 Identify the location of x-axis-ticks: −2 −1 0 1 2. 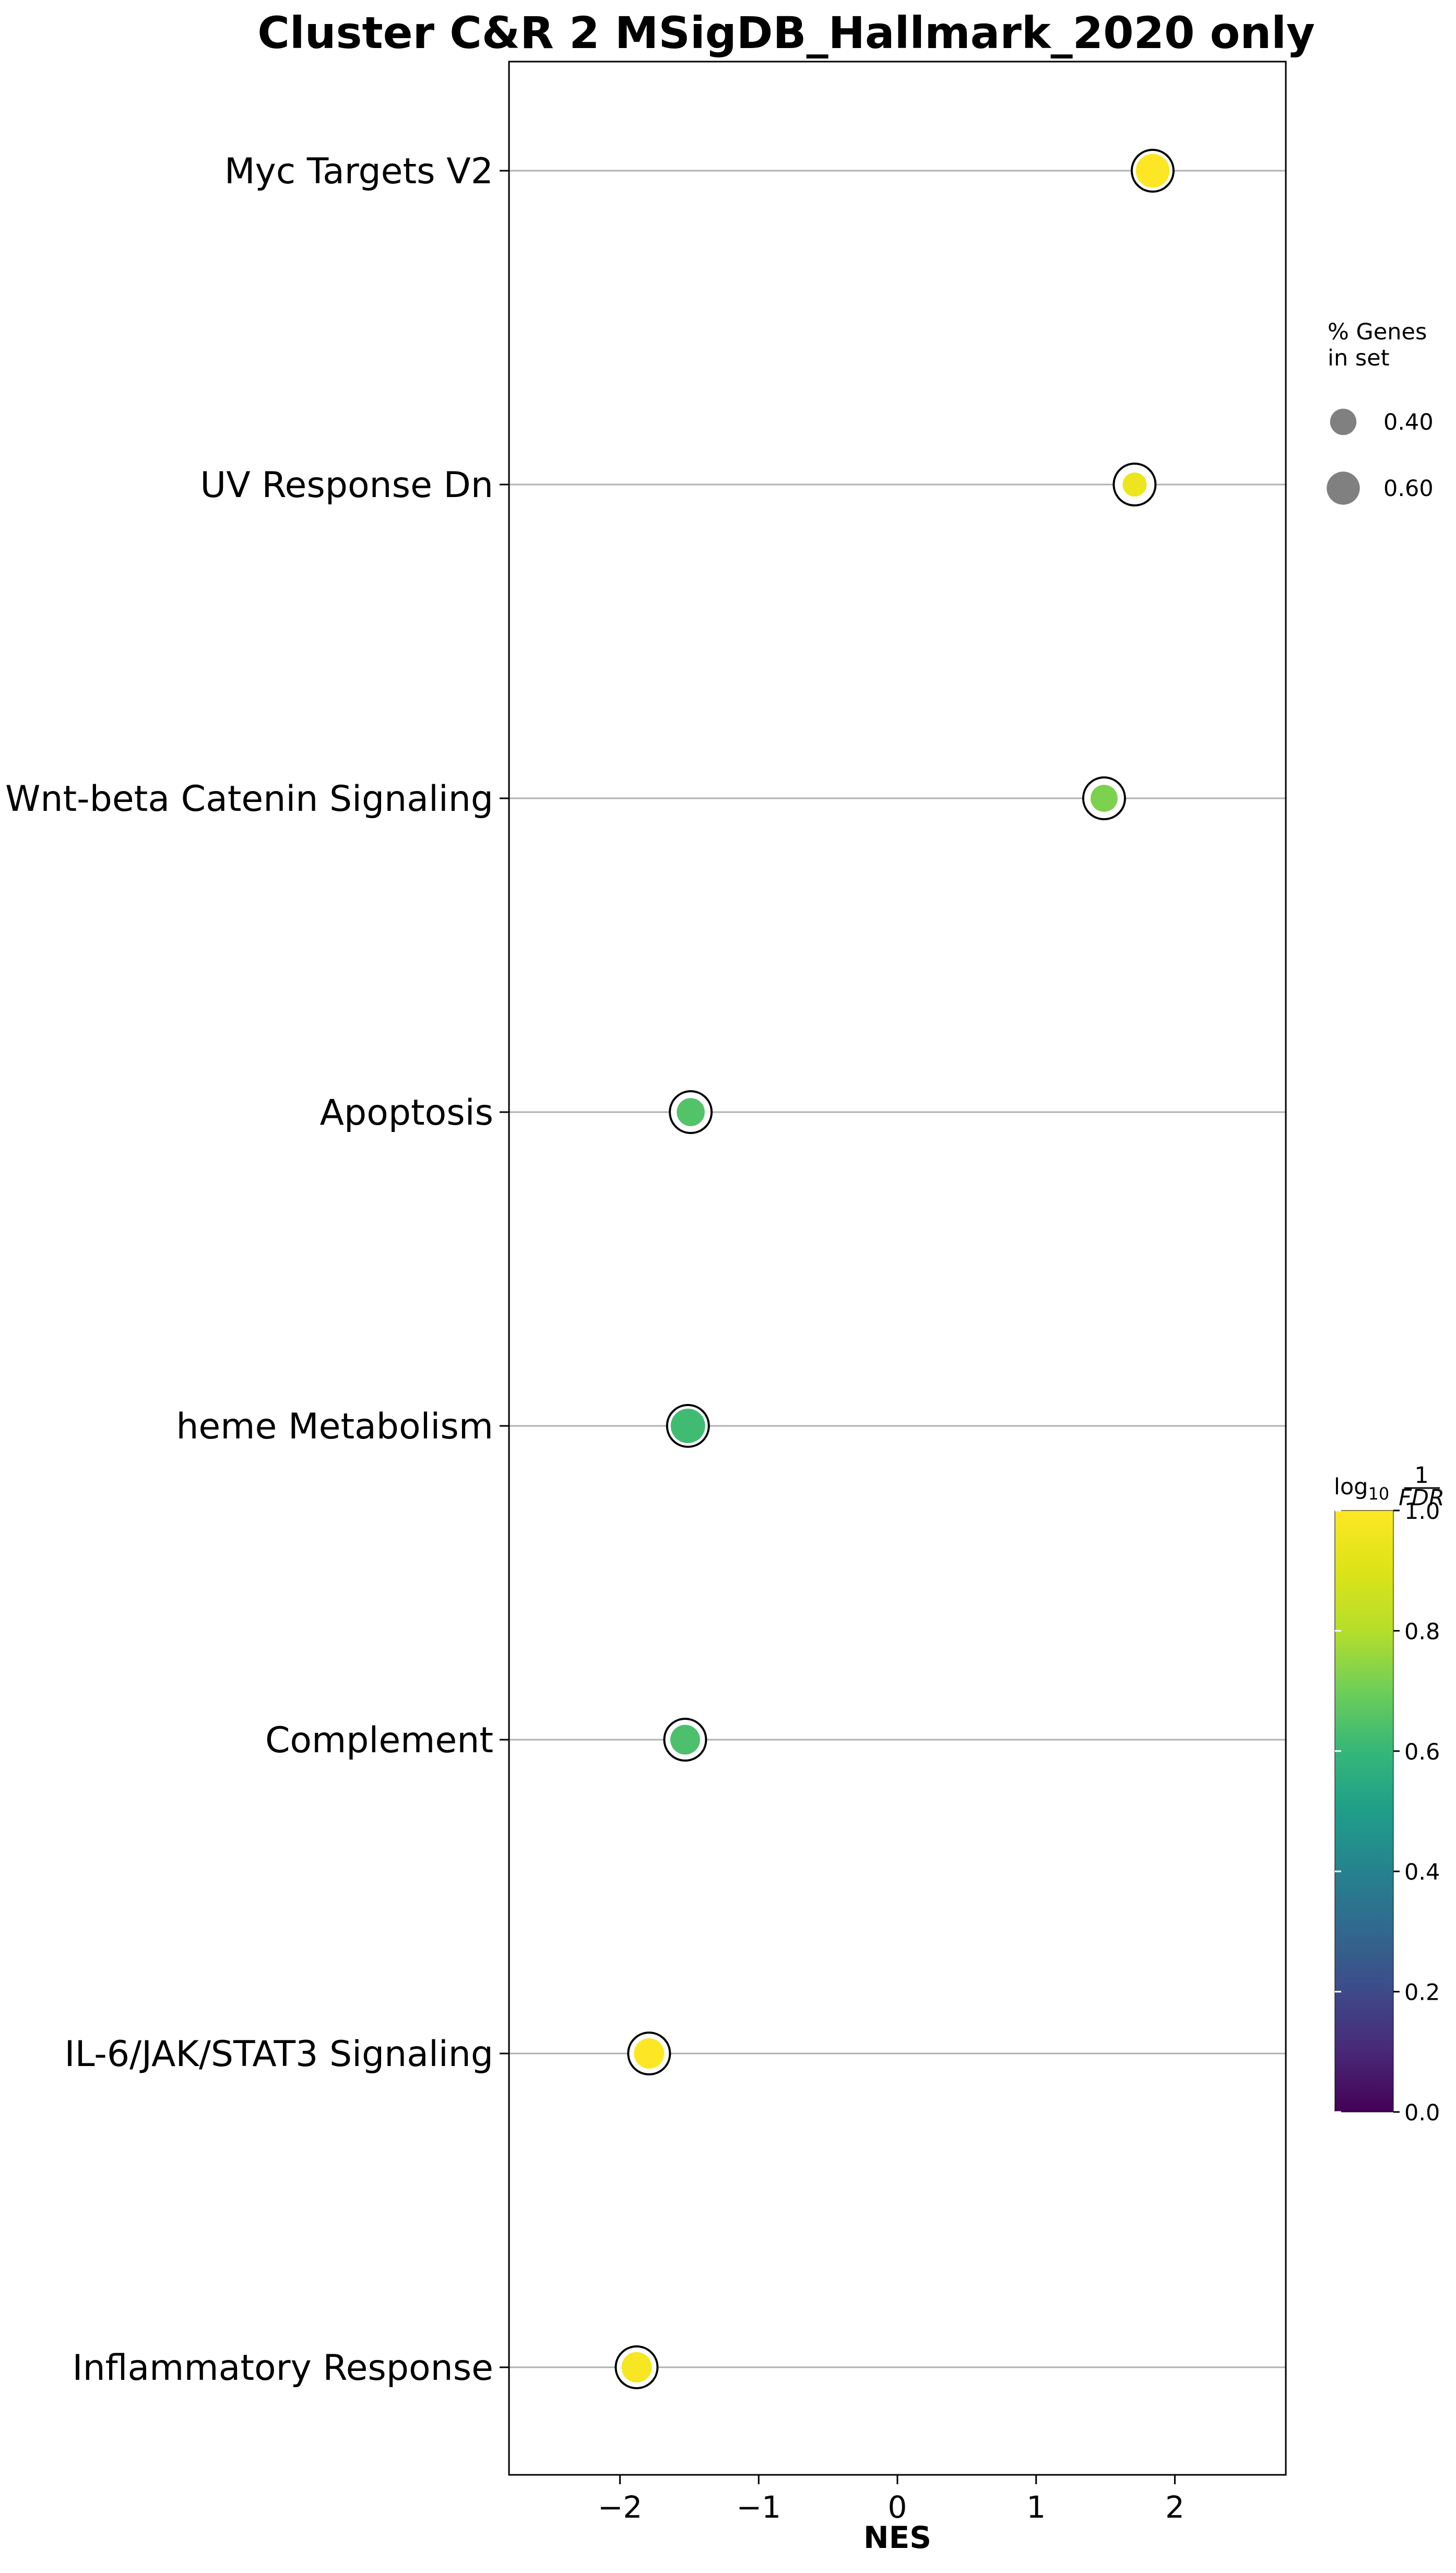
(892, 2500).